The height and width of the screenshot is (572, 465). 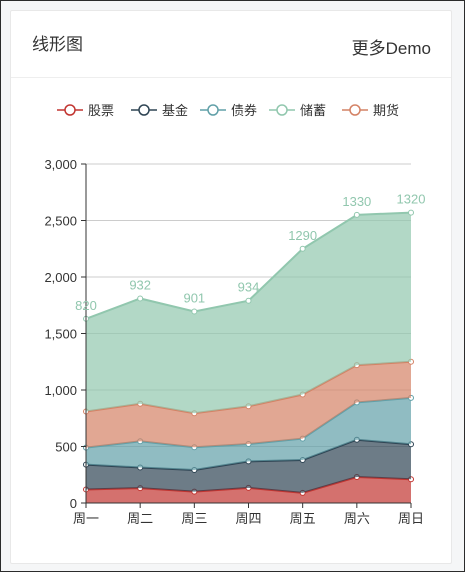 I want to click on x-tick-label: 周日, so click(x=411, y=518).